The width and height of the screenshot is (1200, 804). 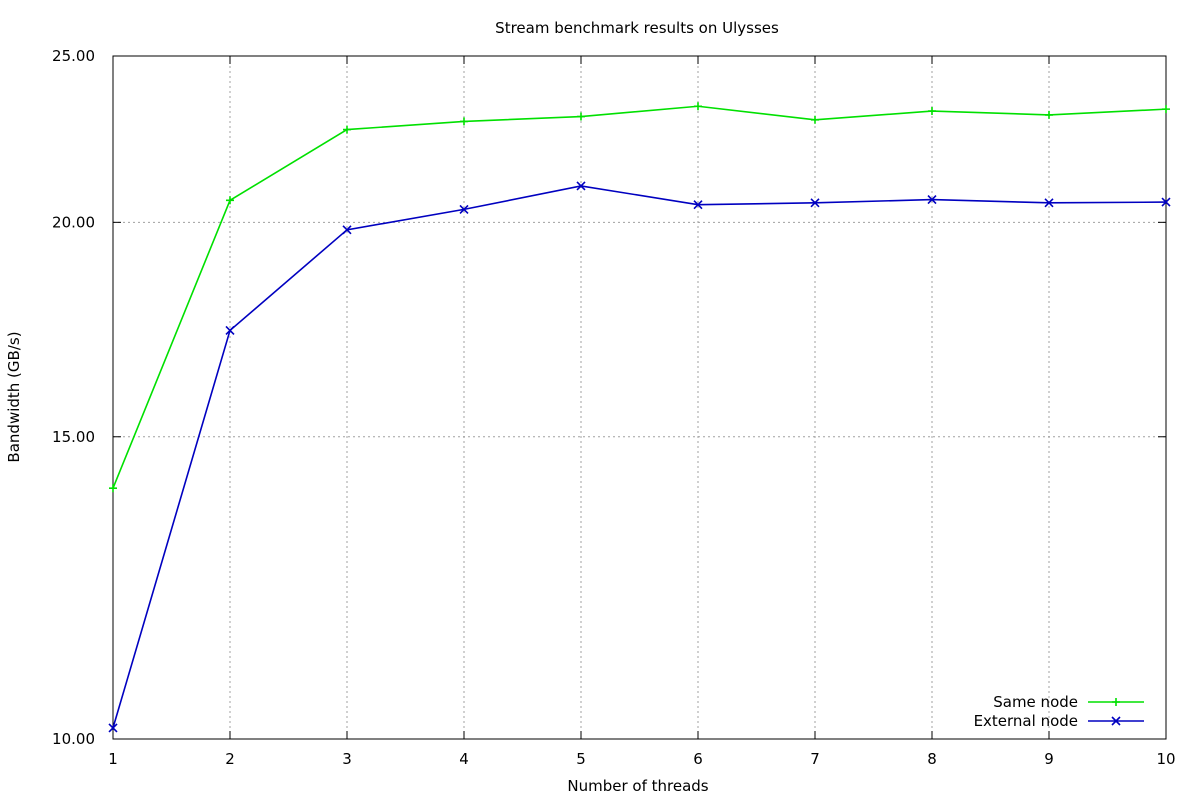 What do you see at coordinates (698, 759) in the screenshot?
I see `x-tick-label: 6` at bounding box center [698, 759].